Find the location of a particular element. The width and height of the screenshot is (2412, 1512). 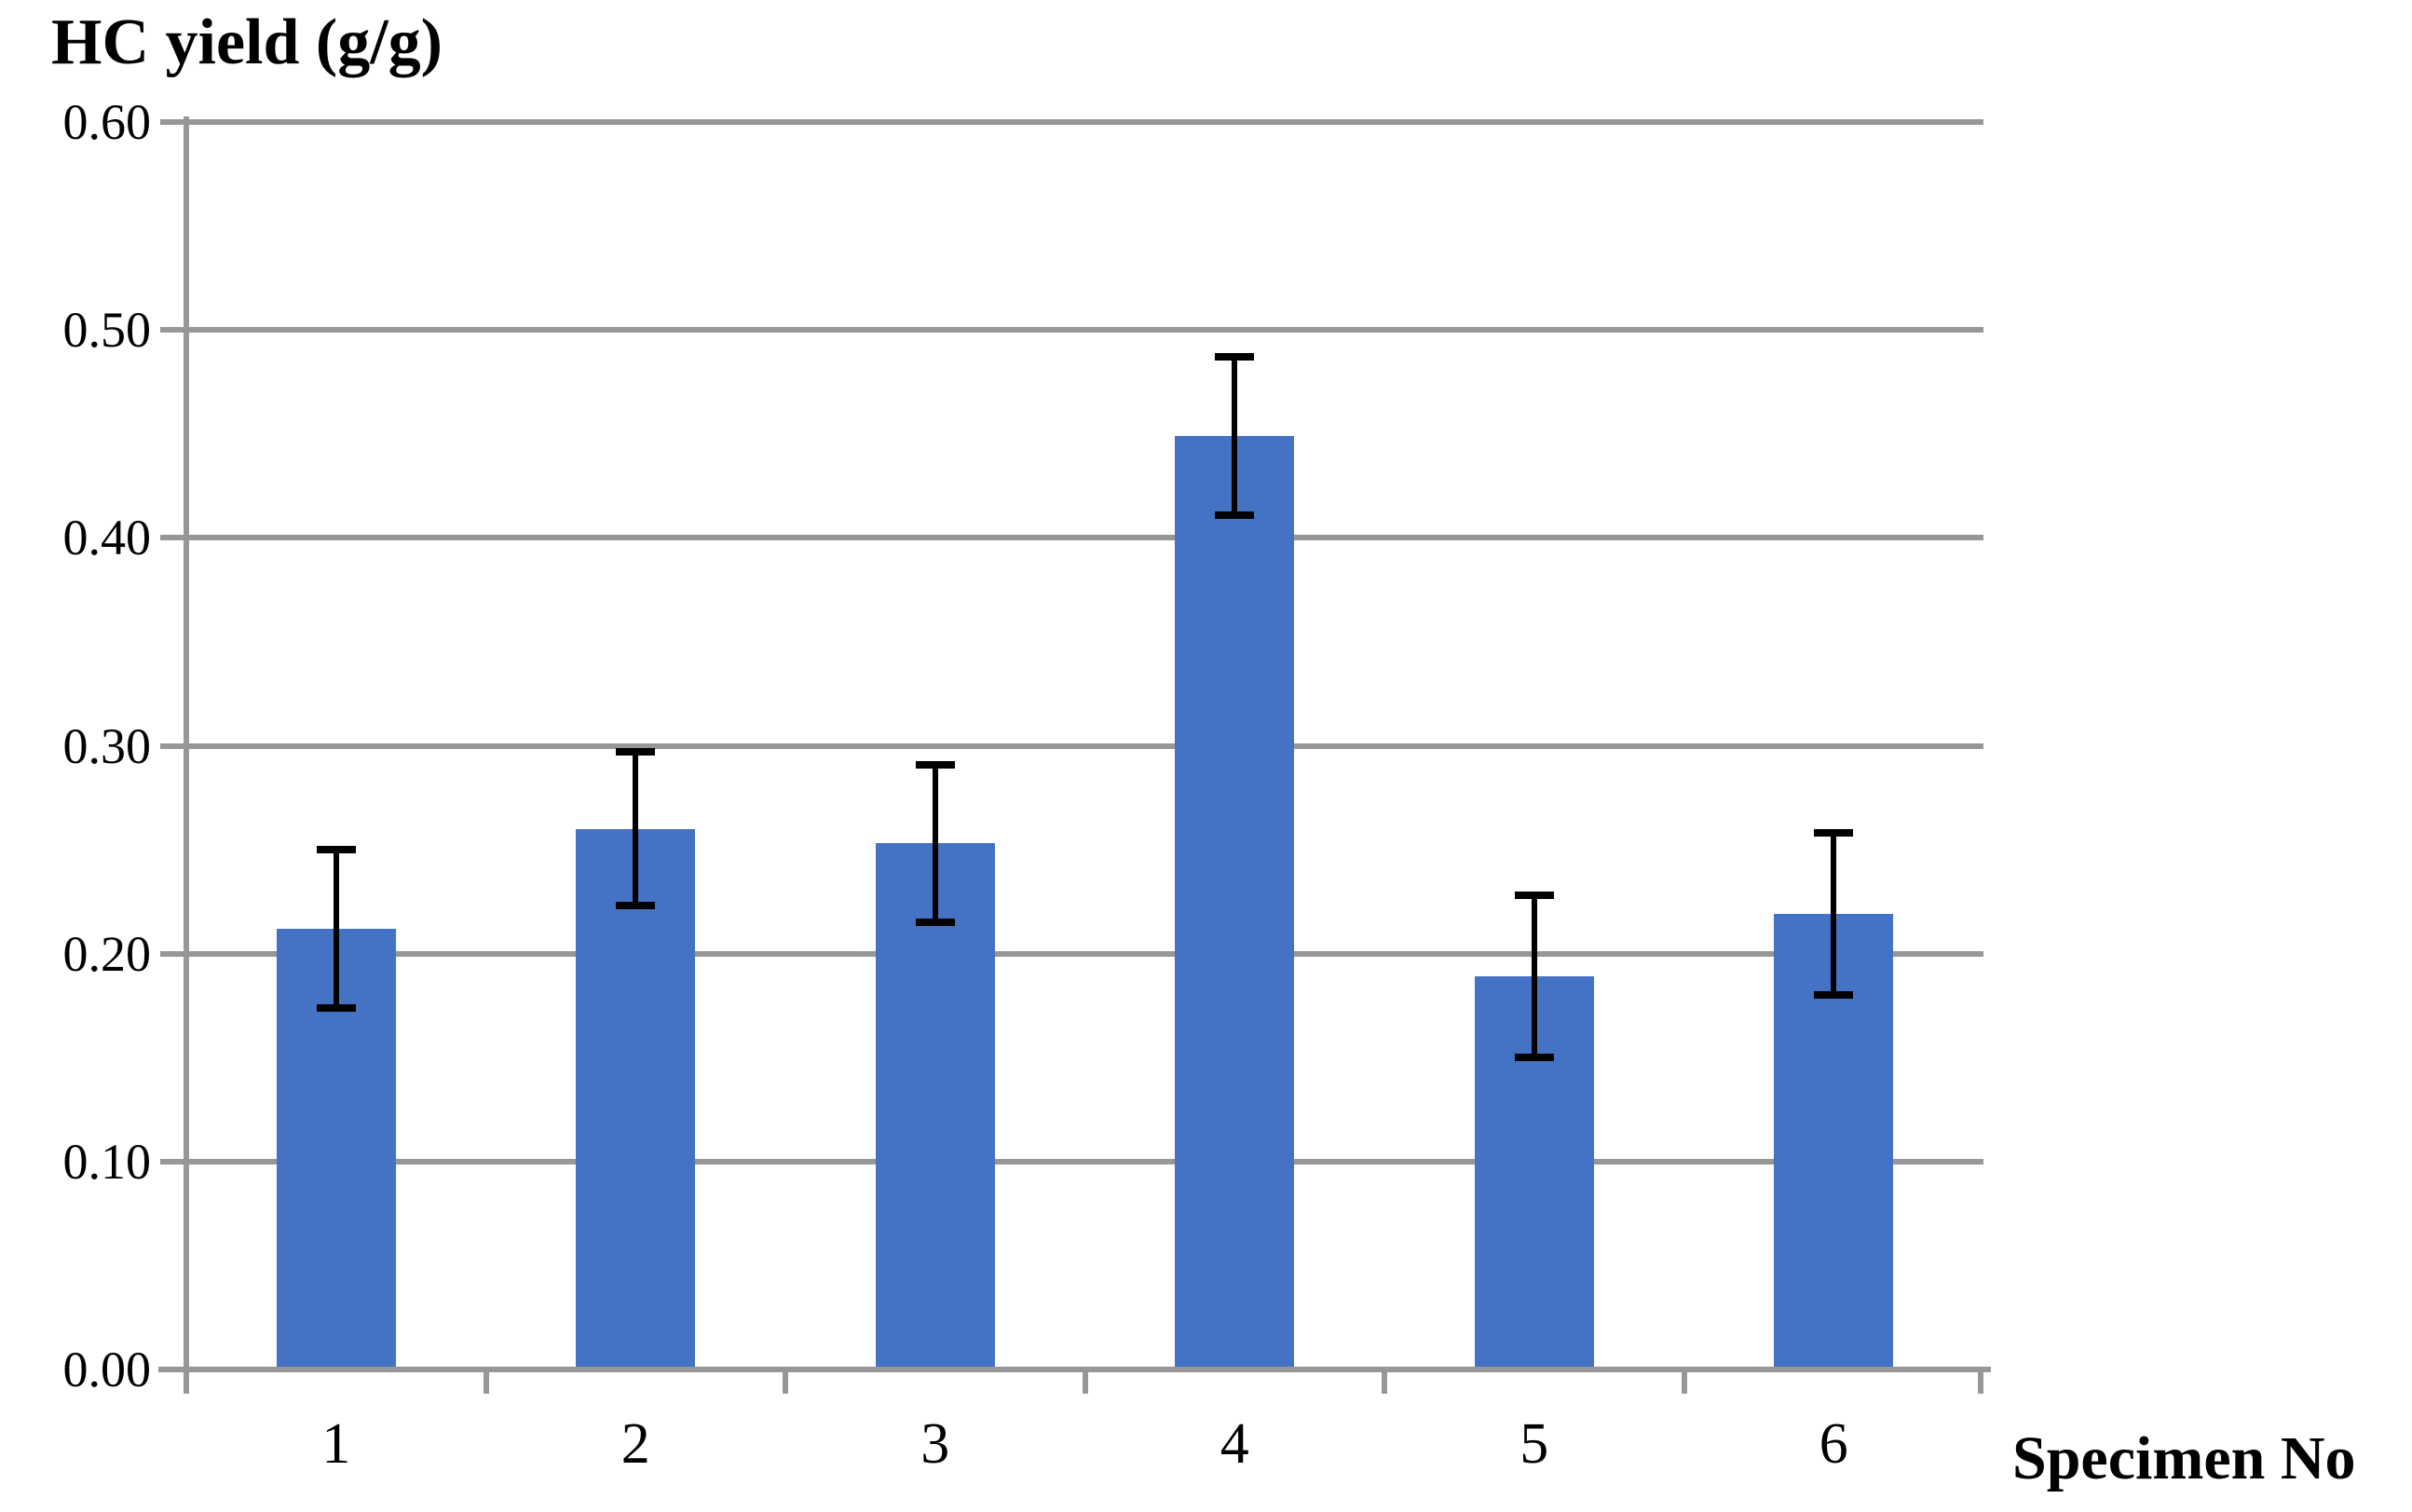

x-tick-label-6: 6 is located at coordinates (1833, 1444).